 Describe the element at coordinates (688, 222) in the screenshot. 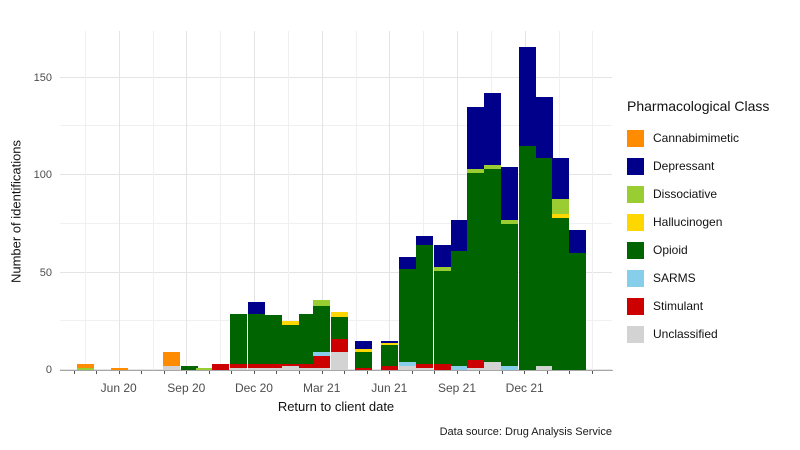

I see `legend-label: Hallucinogen` at that location.